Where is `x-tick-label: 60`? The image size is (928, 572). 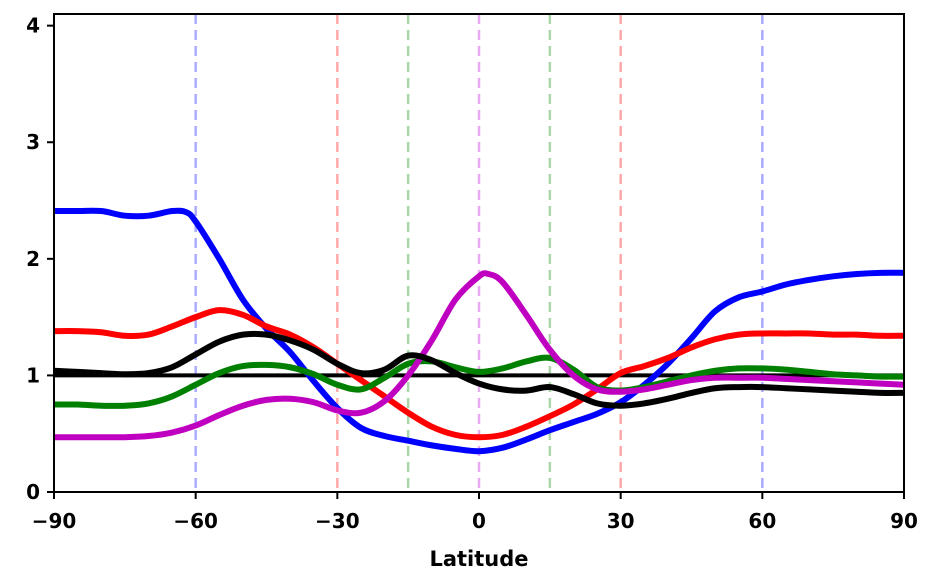
x-tick-label: 60 is located at coordinates (762, 521).